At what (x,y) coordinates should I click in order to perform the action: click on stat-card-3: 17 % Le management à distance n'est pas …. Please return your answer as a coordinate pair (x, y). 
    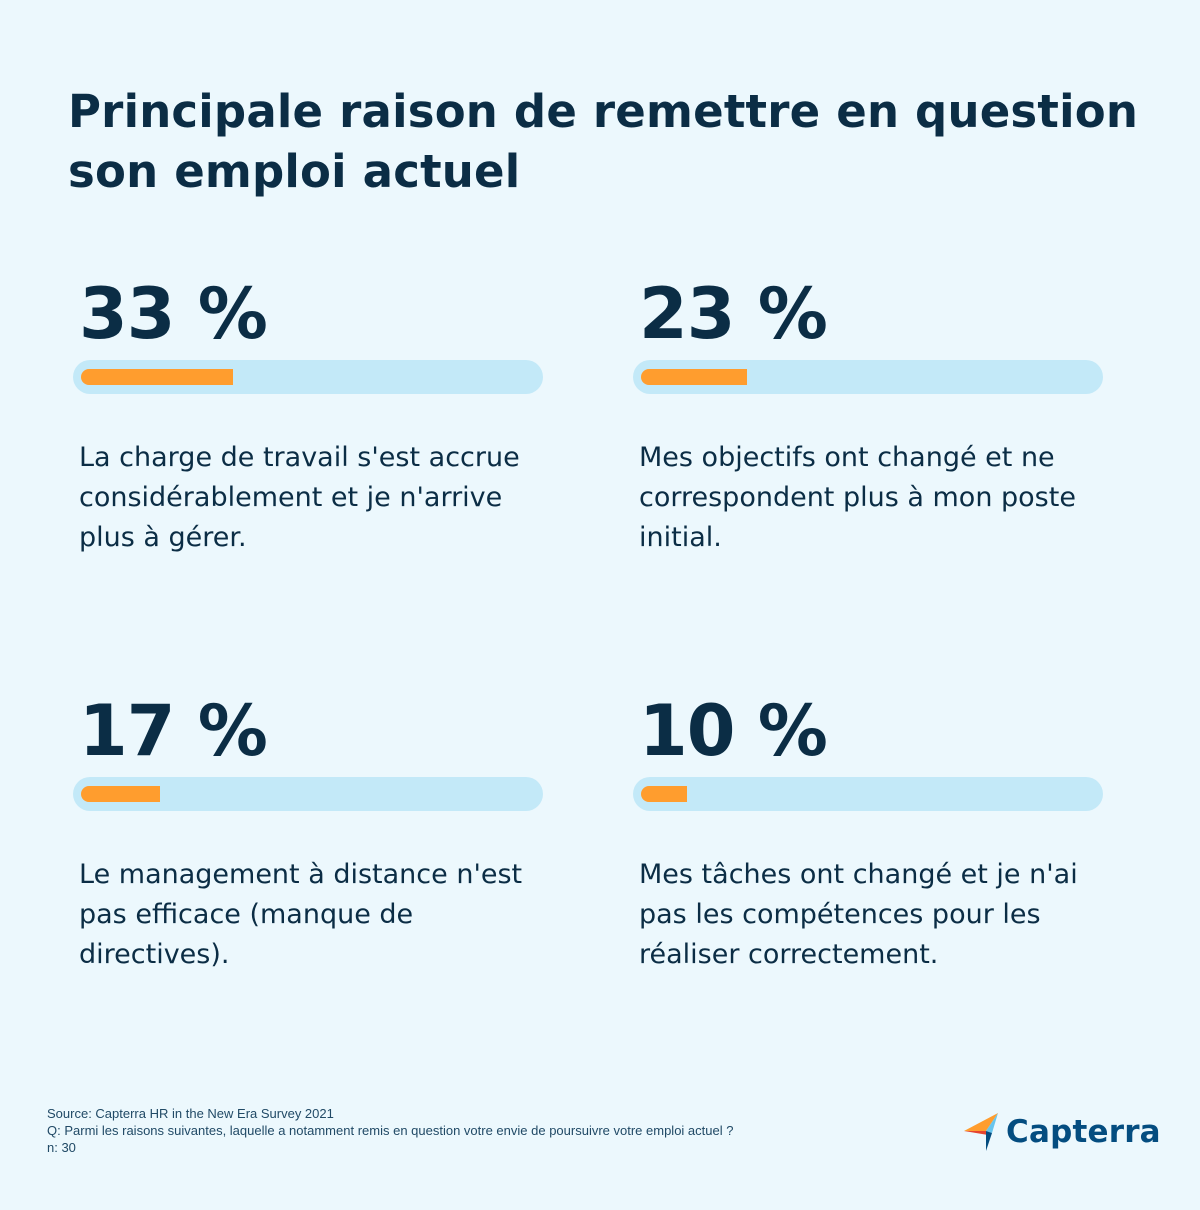
    Looking at the image, I should click on (308, 830).